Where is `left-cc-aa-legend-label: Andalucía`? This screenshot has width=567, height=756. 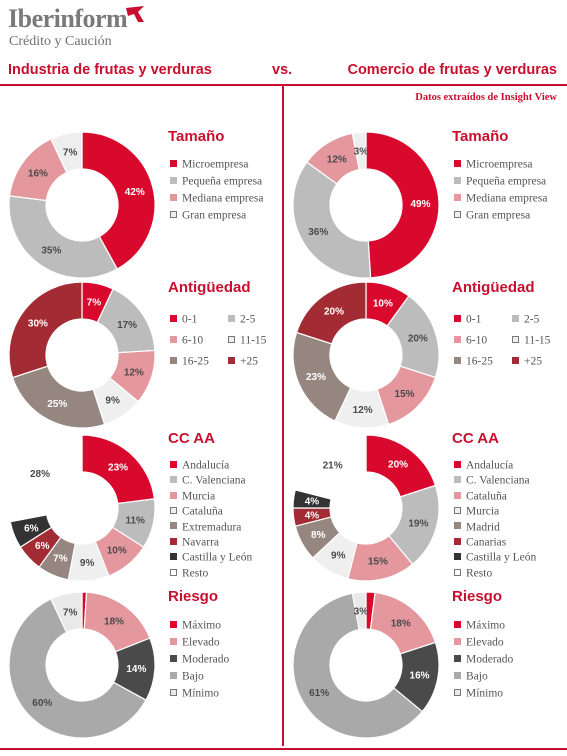
left-cc-aa-legend-label: Andalucía is located at coordinates (206, 465).